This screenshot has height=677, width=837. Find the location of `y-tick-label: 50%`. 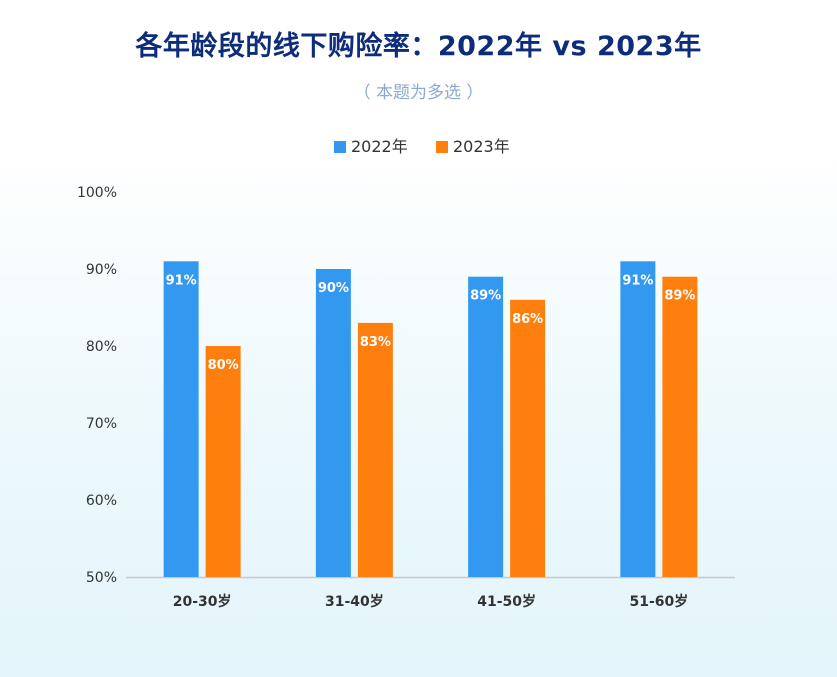

y-tick-label: 50% is located at coordinates (101, 578).